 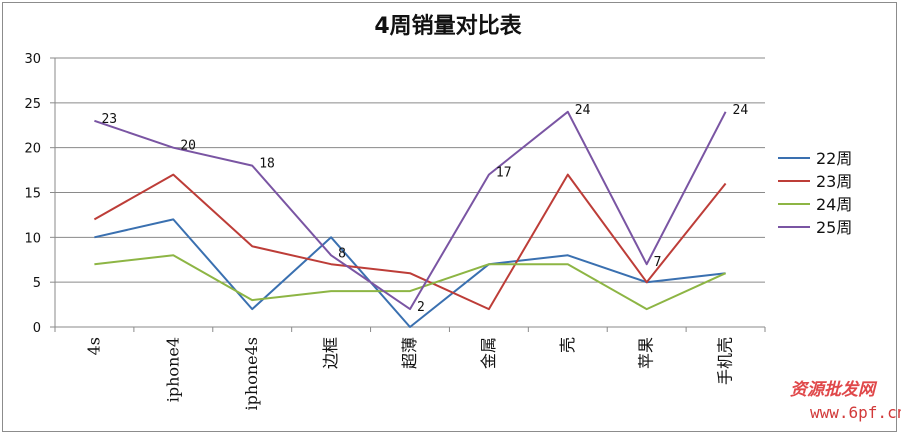 I want to click on x-tick-label: 手机壳, so click(x=725, y=361).